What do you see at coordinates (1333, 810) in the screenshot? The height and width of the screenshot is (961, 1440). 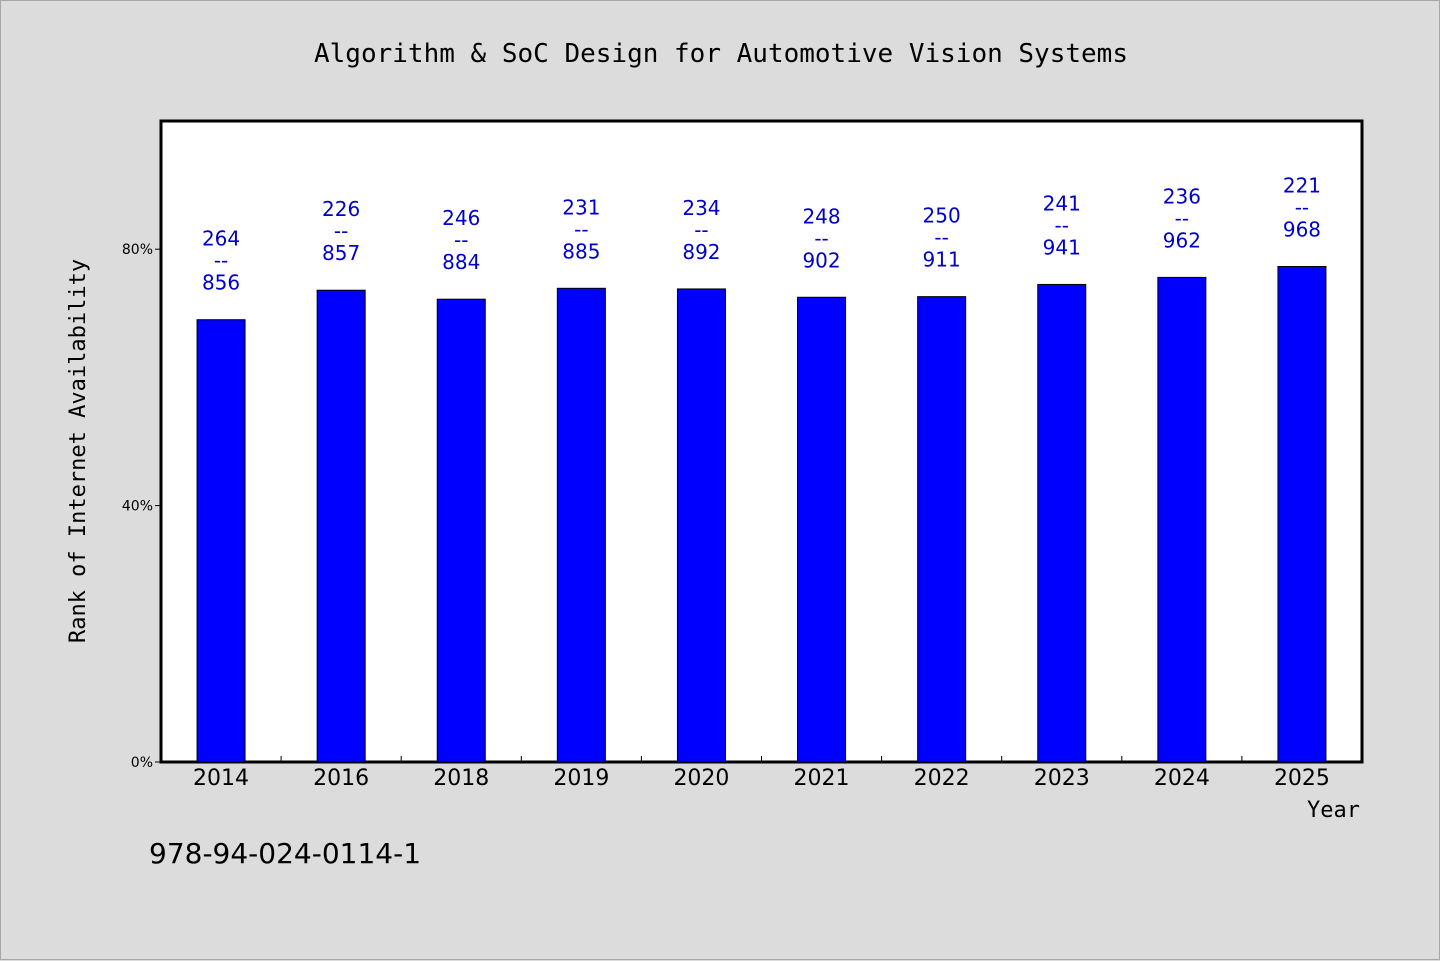 I see `x-axis-label: Year` at bounding box center [1333, 810].